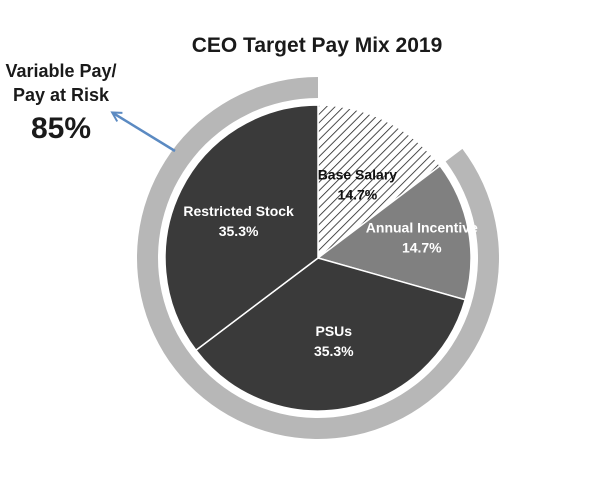 The image size is (610, 480). I want to click on slice-label-annual-incentive: Annual Incentive, so click(422, 228).